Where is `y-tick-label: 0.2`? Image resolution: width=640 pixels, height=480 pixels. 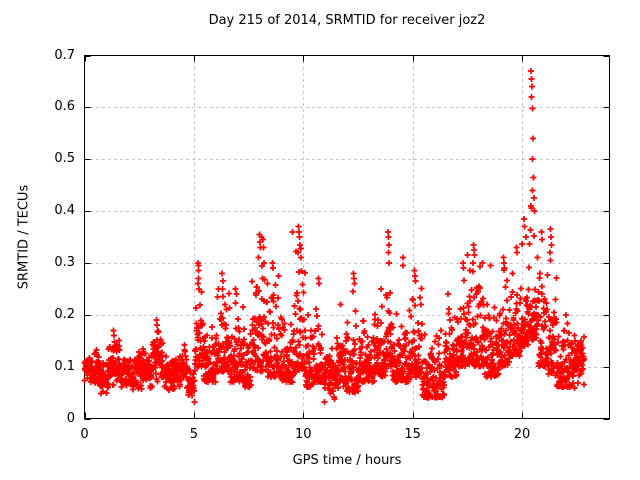
y-tick-label: 0.2 is located at coordinates (64, 314).